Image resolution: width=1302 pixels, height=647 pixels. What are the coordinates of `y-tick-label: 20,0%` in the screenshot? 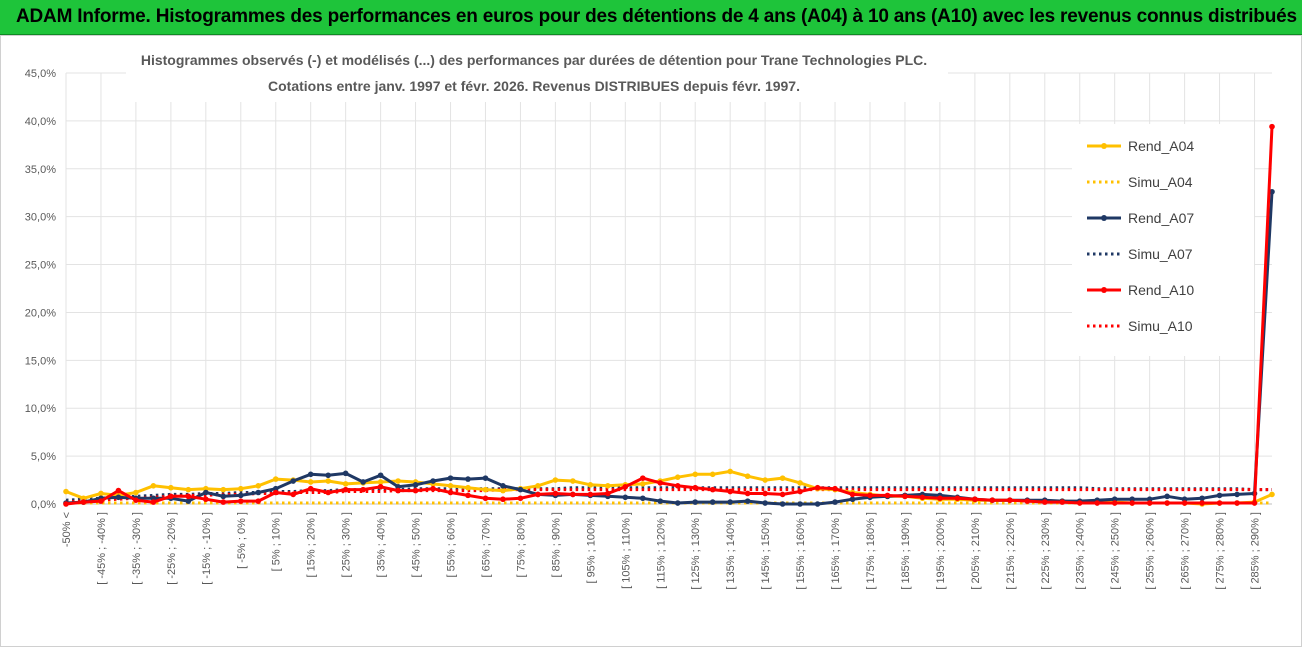 It's located at (40, 313).